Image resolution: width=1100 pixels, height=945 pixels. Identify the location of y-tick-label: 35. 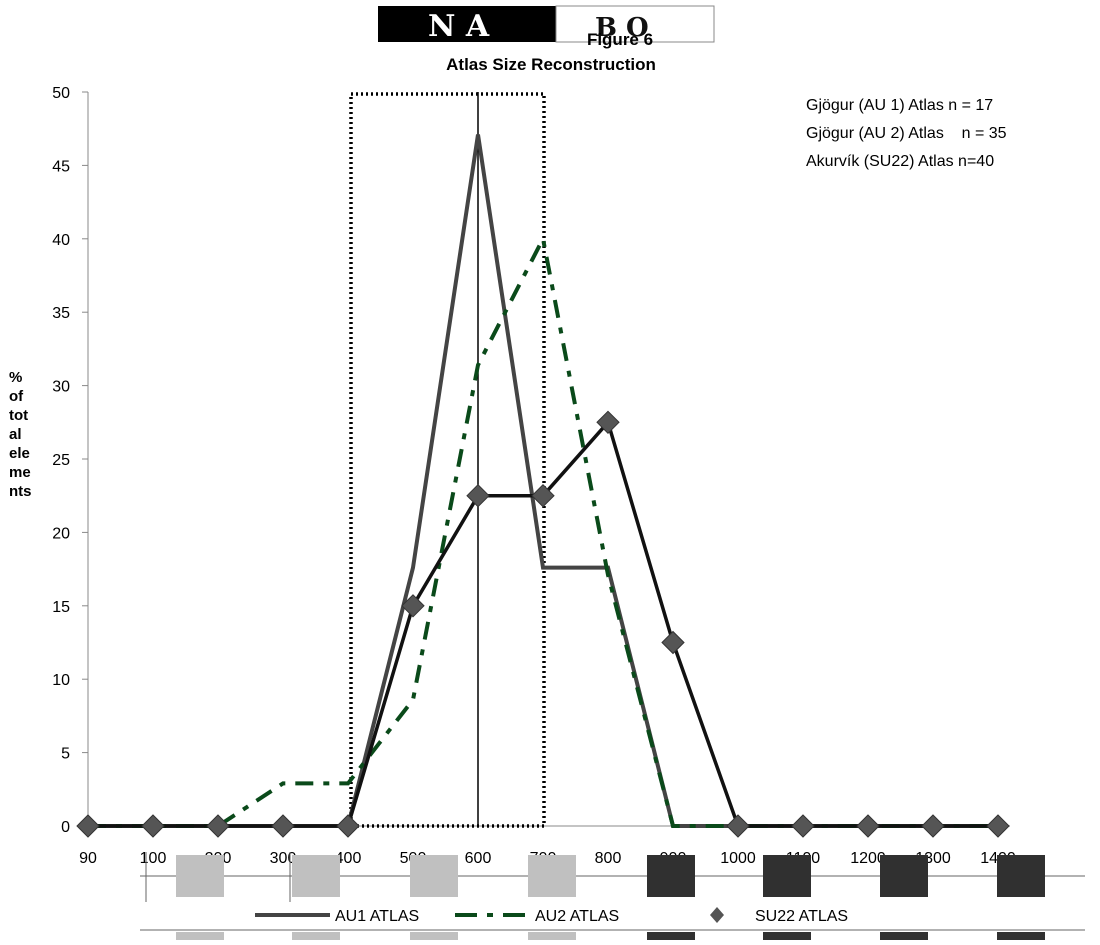
(61, 313).